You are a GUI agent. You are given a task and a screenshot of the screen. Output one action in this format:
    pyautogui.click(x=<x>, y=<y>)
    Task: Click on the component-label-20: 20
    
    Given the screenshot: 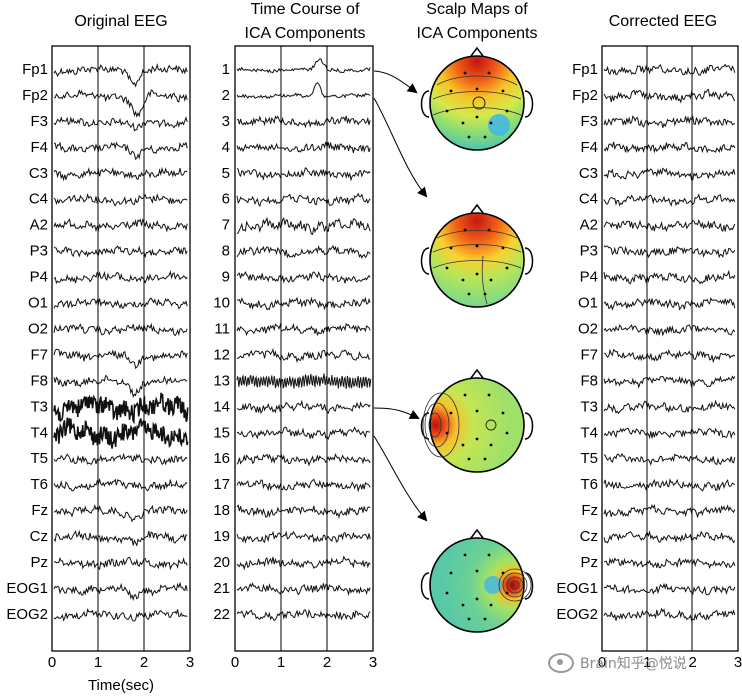 What is the action you would take?
    pyautogui.click(x=221, y=562)
    